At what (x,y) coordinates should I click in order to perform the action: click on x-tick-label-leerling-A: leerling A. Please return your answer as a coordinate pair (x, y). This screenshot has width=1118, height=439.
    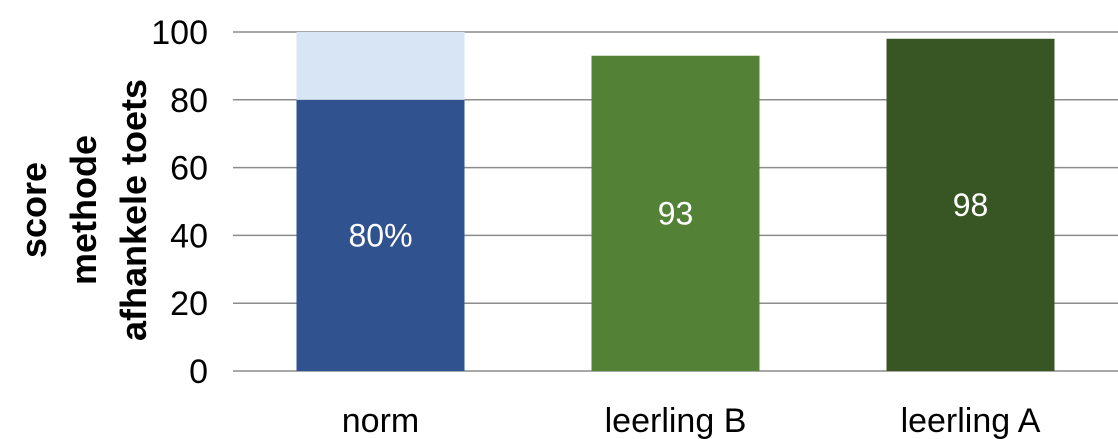
    Looking at the image, I should click on (971, 420).